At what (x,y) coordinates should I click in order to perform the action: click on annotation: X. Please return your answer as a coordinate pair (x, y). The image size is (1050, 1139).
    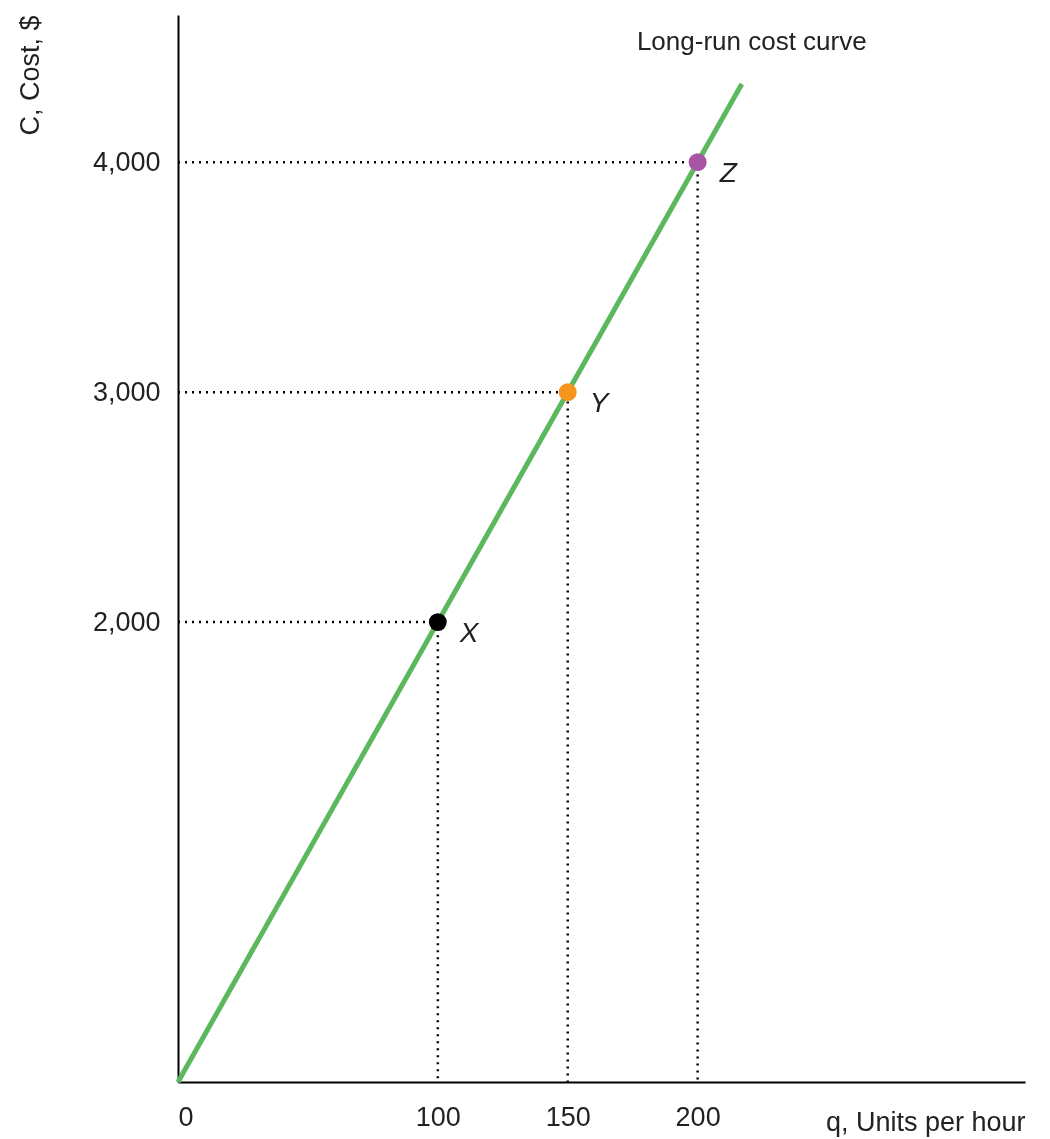
    Looking at the image, I should click on (469, 633).